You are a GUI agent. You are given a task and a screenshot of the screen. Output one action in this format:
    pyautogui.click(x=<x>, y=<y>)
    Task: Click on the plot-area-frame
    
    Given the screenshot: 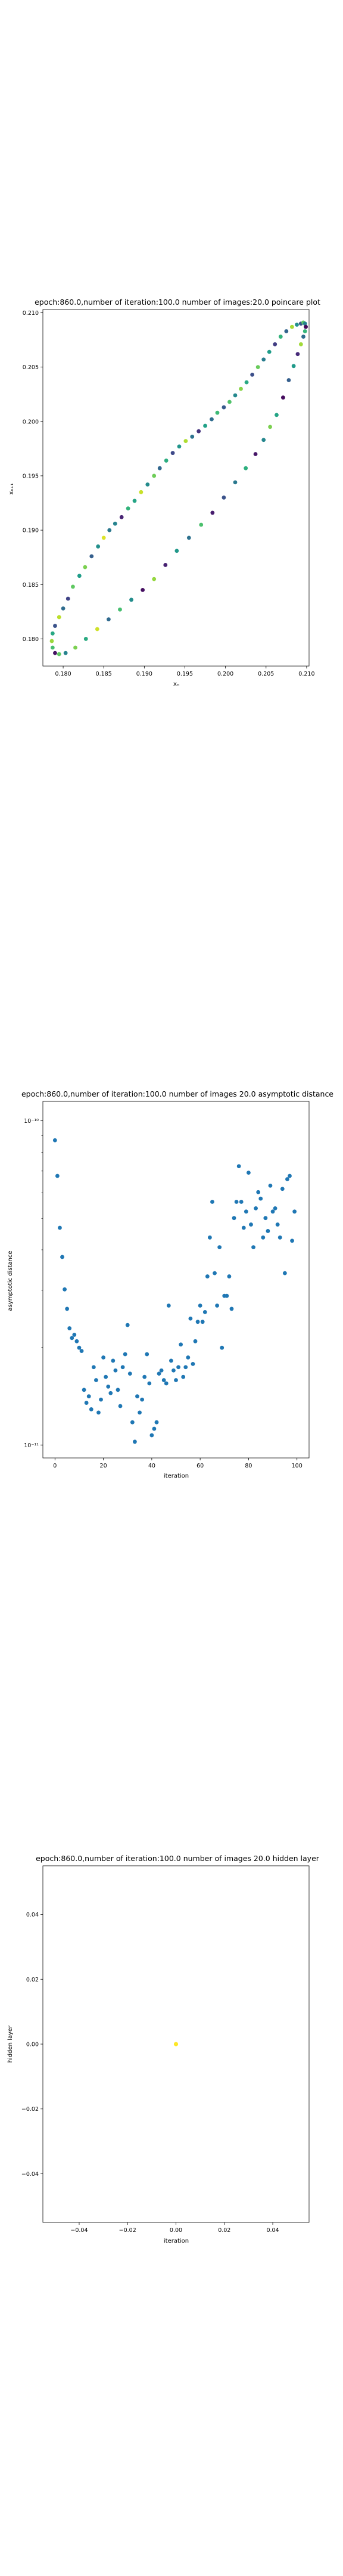 What is the action you would take?
    pyautogui.click(x=176, y=488)
    